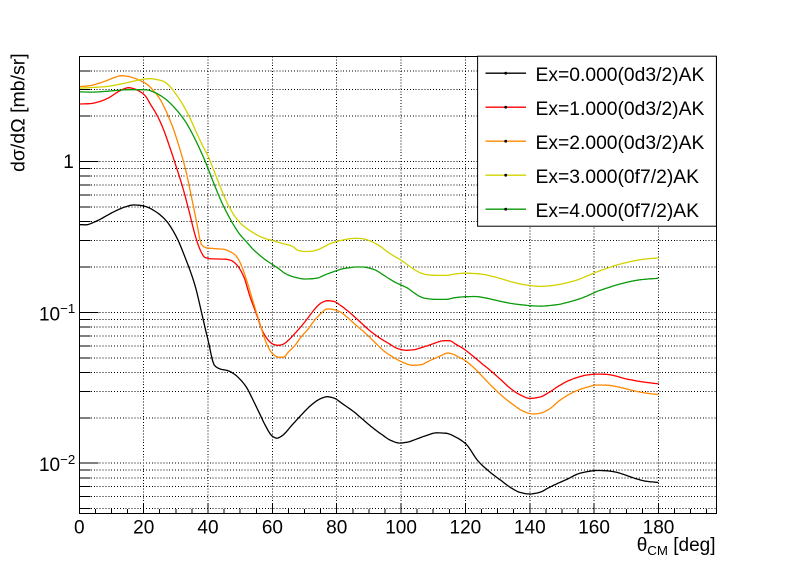  What do you see at coordinates (659, 528) in the screenshot?
I see `svg-text: 180` at bounding box center [659, 528].